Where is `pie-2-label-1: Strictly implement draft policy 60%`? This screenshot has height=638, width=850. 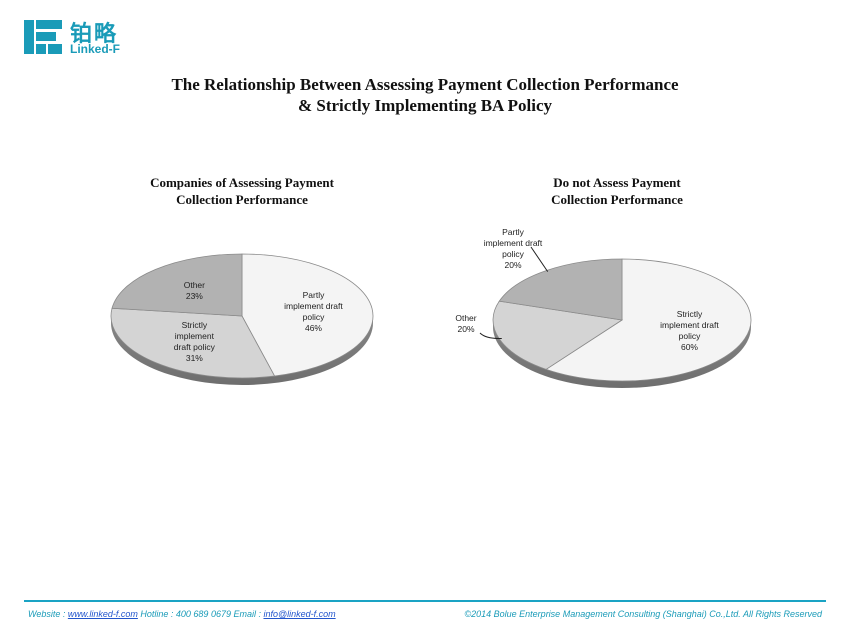 pie-2-label-1: Strictly implement draft policy 60% is located at coordinates (689, 330).